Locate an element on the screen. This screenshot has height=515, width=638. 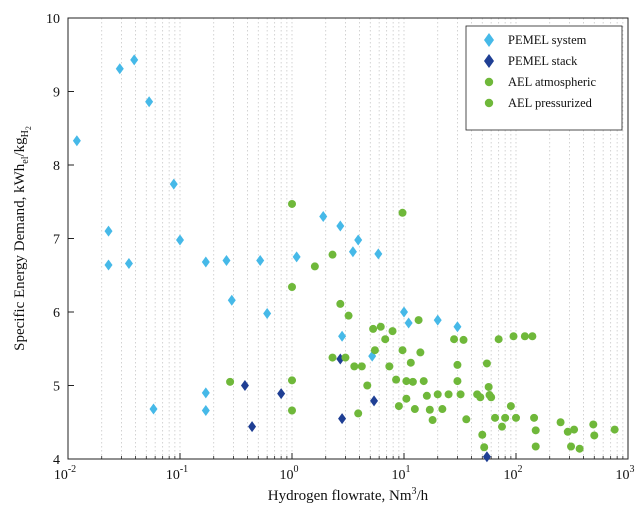
y-axis-label: Specific Energy Demand, kWhel/kgH2 is located at coordinates (22, 238).